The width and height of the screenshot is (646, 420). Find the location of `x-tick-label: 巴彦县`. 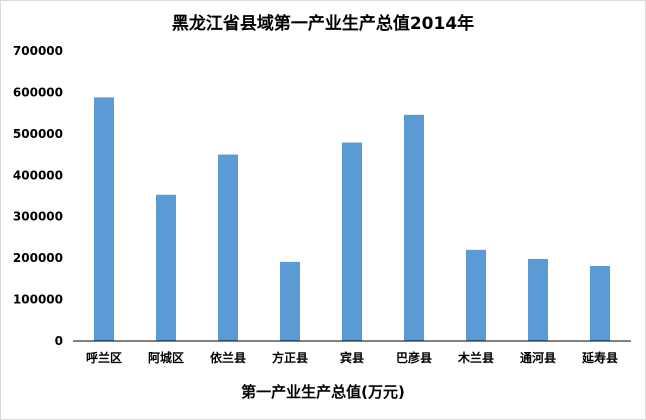

x-tick-label: 巴彦县 is located at coordinates (414, 357).